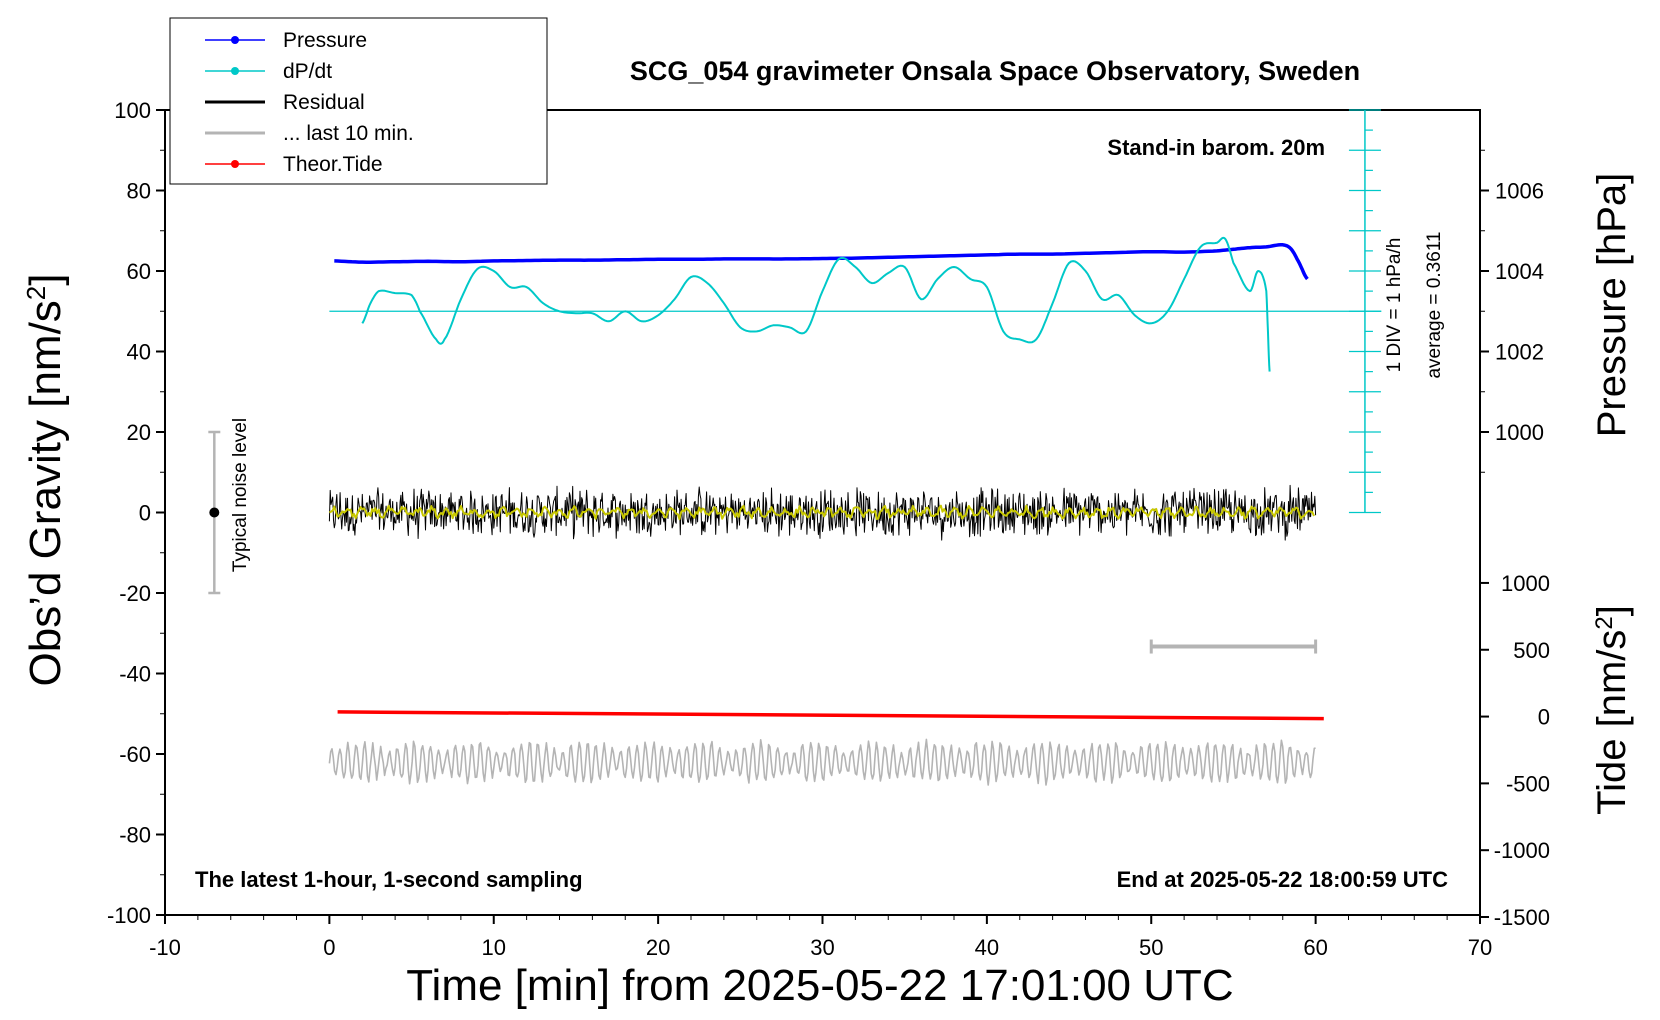 The height and width of the screenshot is (1020, 1660). Describe the element at coordinates (139, 191) in the screenshot. I see `y-tick-label: 80` at that location.